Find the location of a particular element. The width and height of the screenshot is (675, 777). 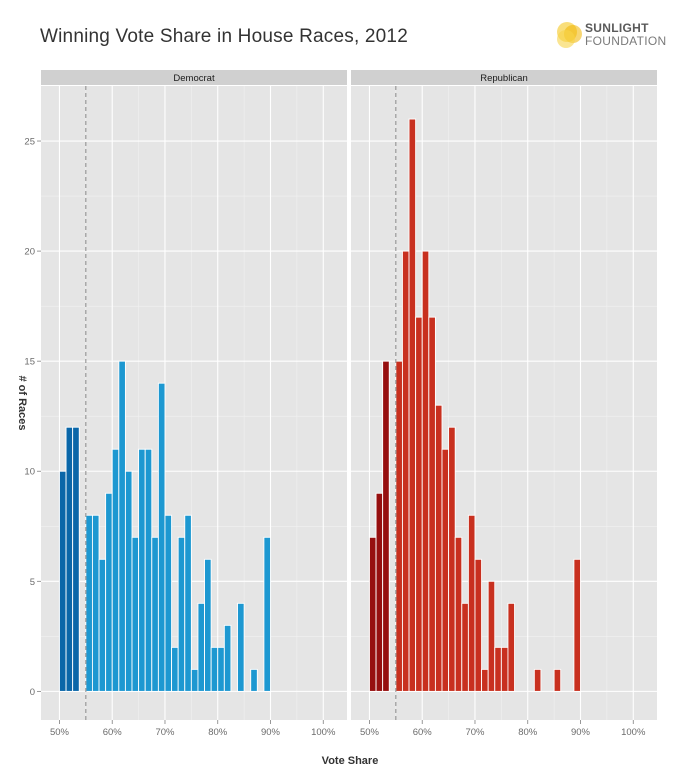

facet-label-democrat: Democrat is located at coordinates (194, 78).